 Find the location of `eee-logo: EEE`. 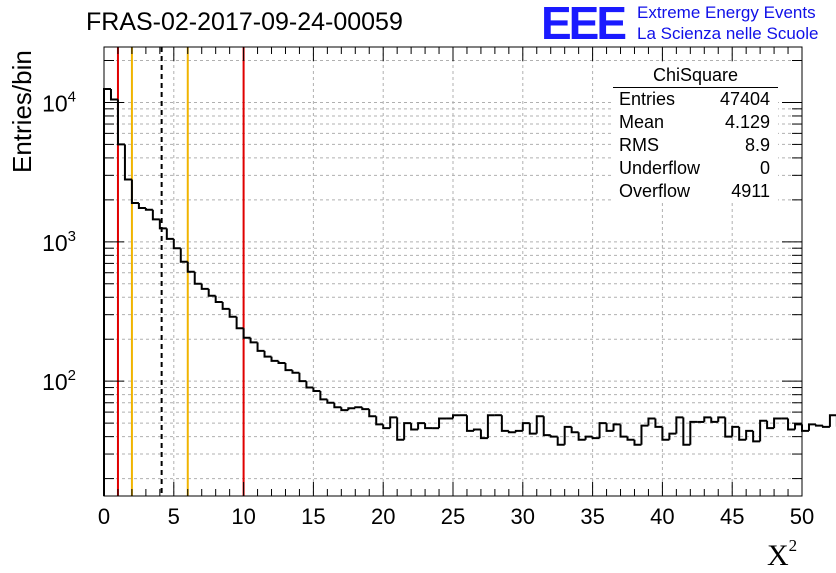

eee-logo: EEE is located at coordinates (584, 24).